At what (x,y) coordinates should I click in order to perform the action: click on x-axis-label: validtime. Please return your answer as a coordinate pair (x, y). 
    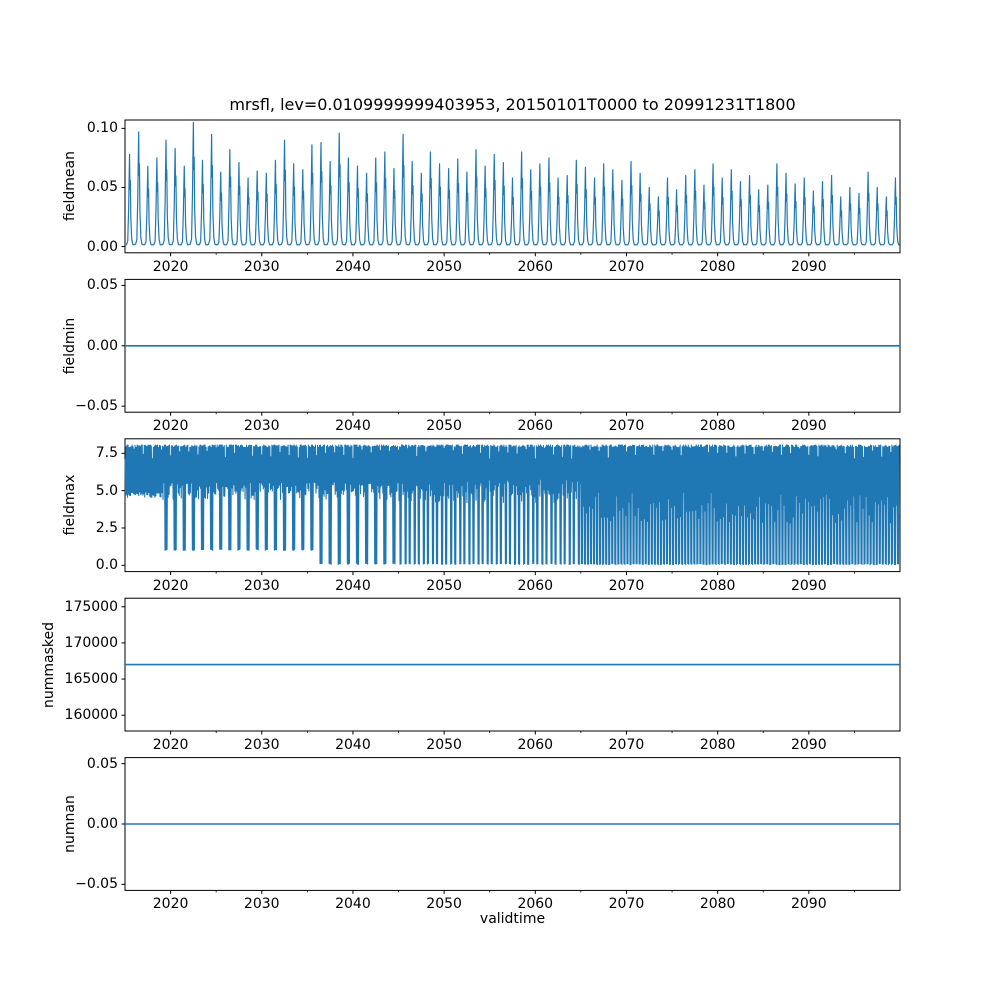
    Looking at the image, I should click on (512, 919).